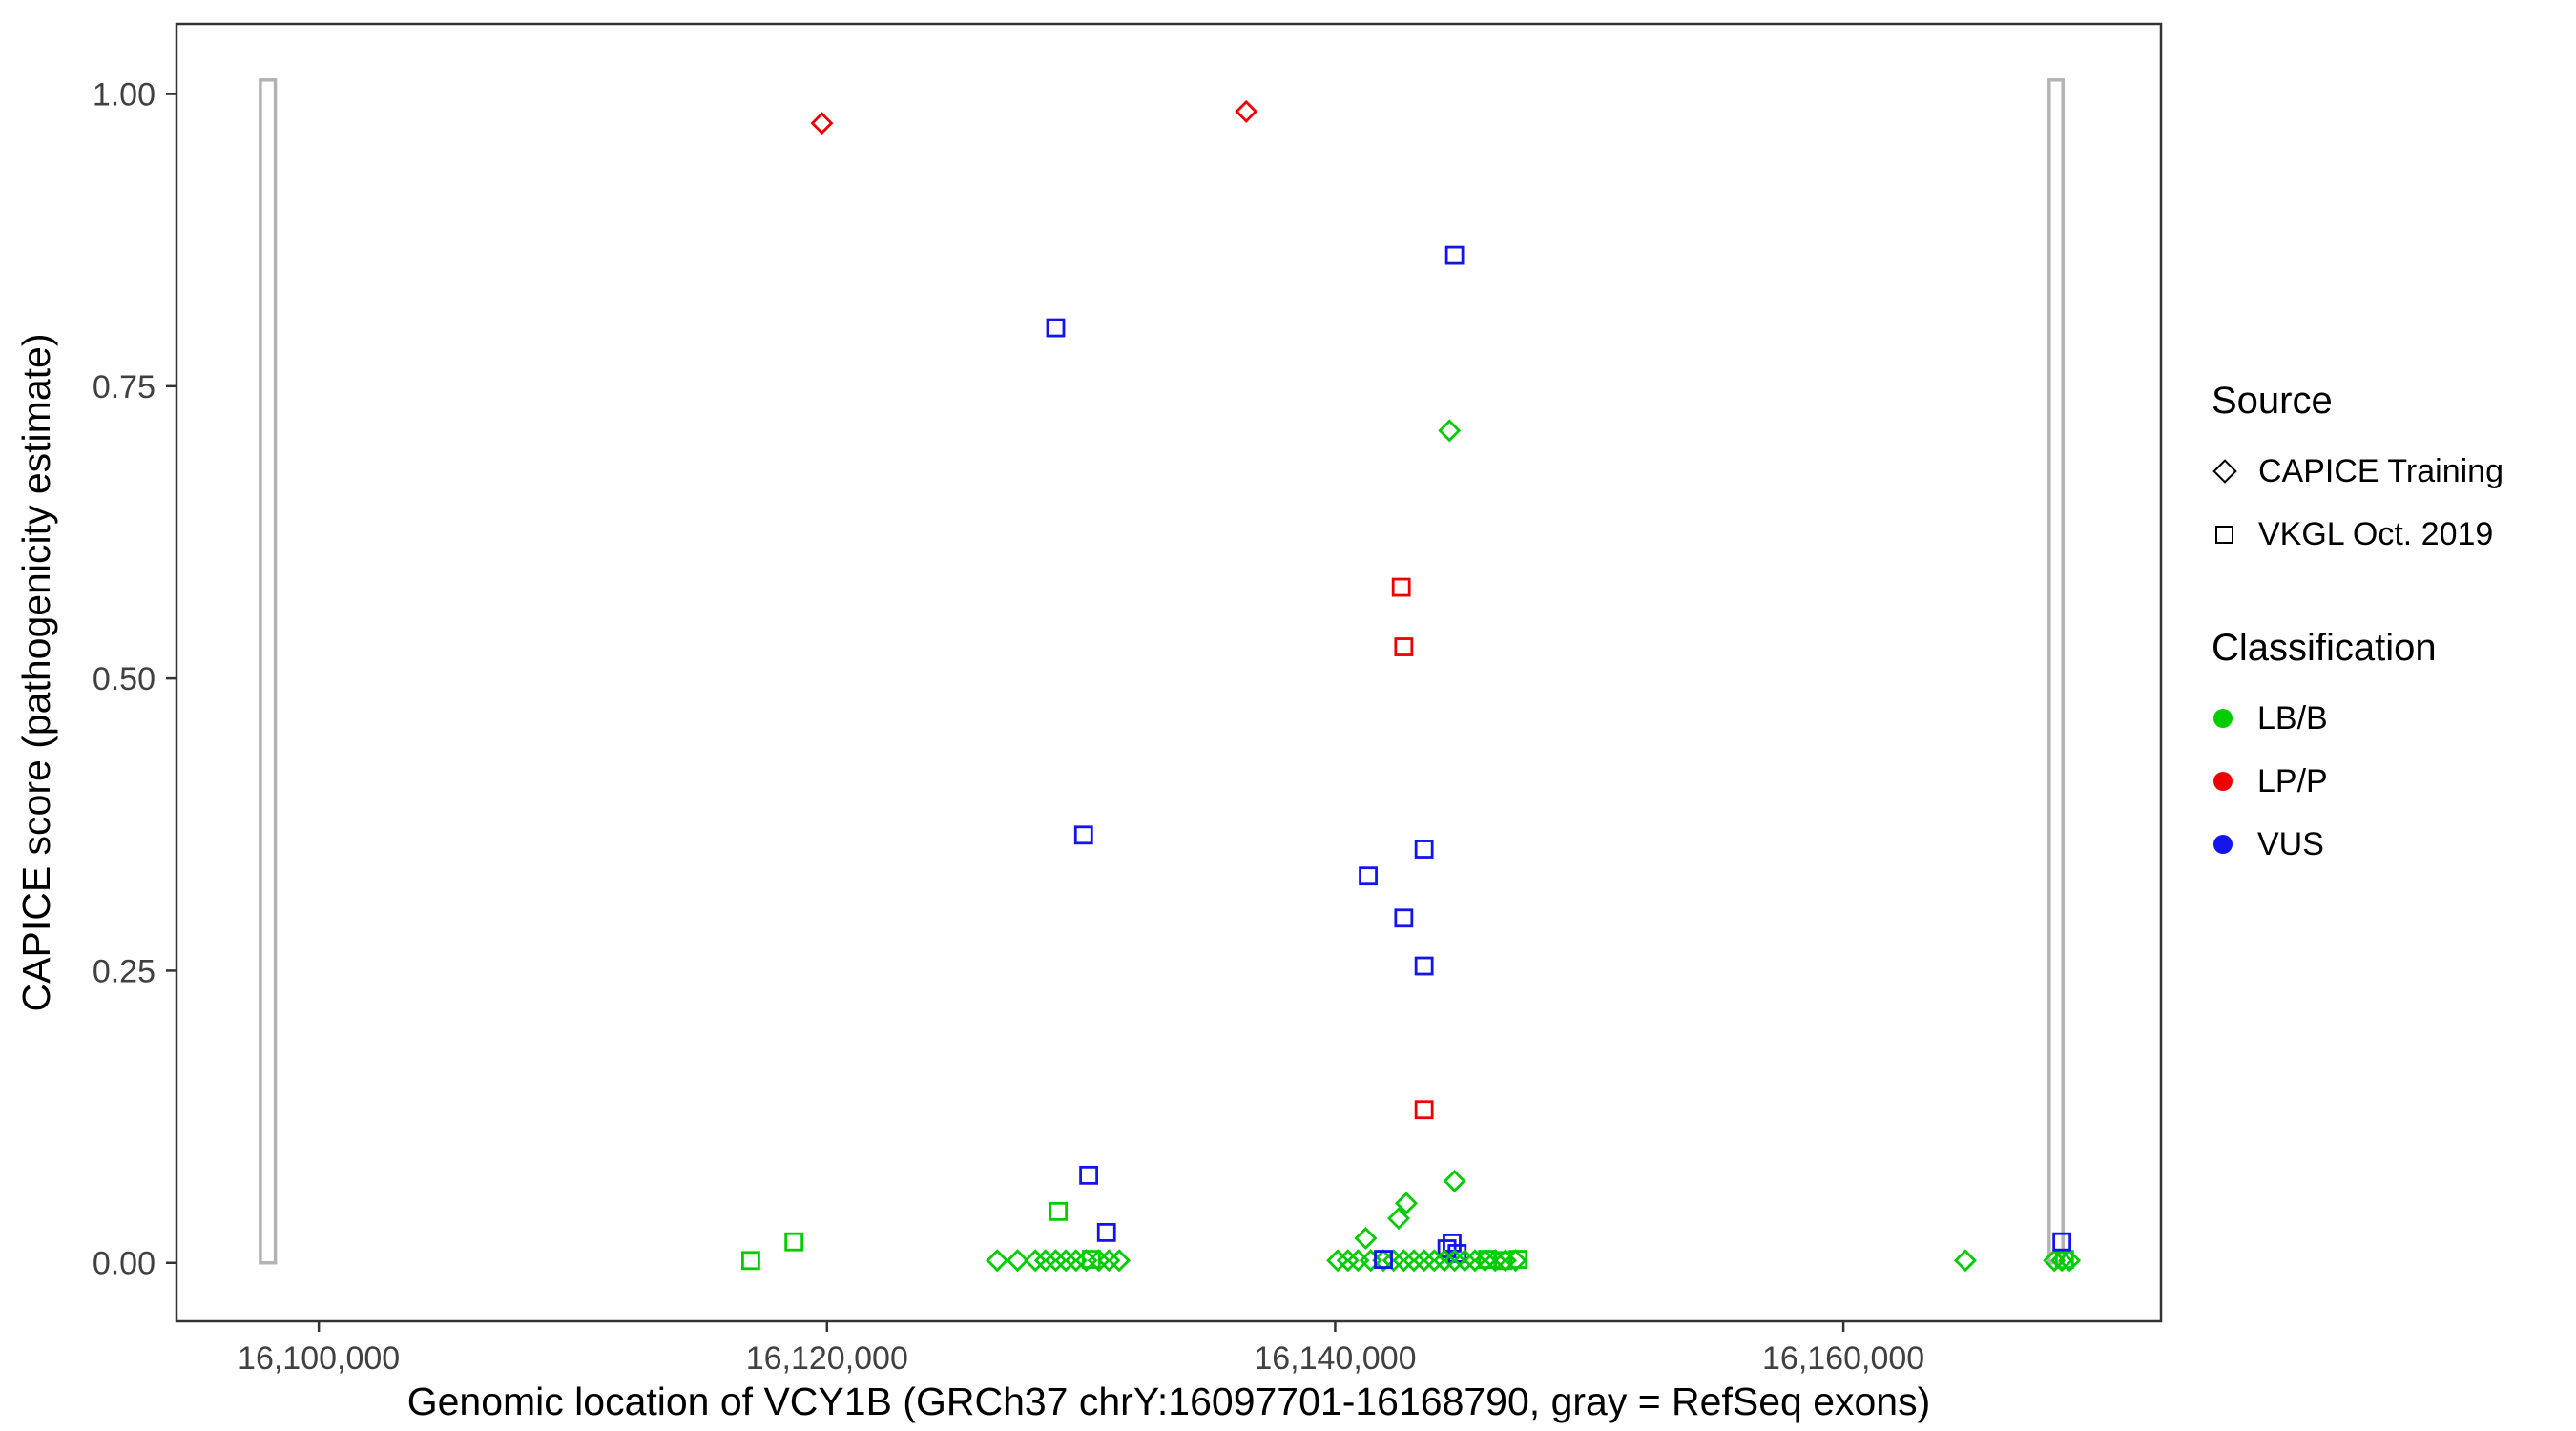 Image resolution: width=2576 pixels, height=1431 pixels. Describe the element at coordinates (2223, 844) in the screenshot. I see `blue-dot-icon` at that location.